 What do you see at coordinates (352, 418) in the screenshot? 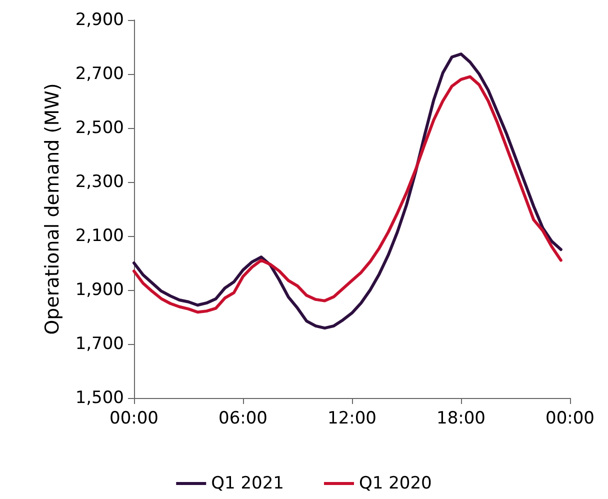
I see `x-tick-label: 12:00` at bounding box center [352, 418].